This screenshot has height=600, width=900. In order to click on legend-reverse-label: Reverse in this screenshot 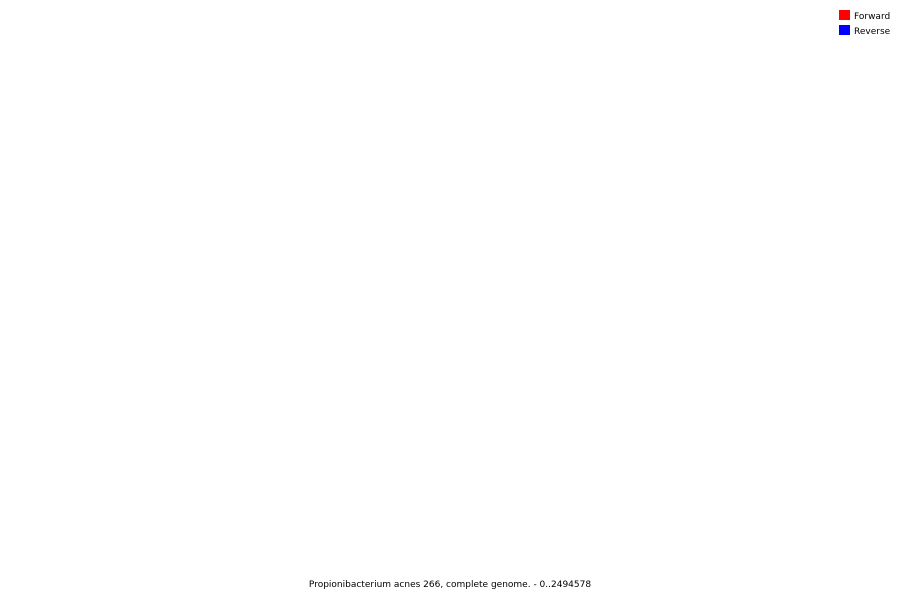, I will do `click(872, 32)`.